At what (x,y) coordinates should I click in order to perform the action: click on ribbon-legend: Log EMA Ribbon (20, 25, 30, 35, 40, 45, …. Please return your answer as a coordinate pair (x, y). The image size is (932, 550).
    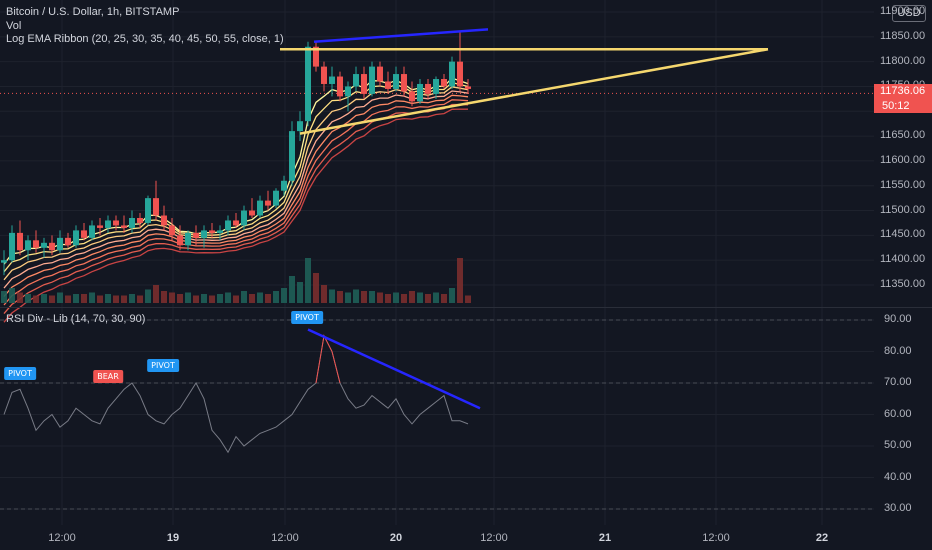
    Looking at the image, I should click on (145, 39).